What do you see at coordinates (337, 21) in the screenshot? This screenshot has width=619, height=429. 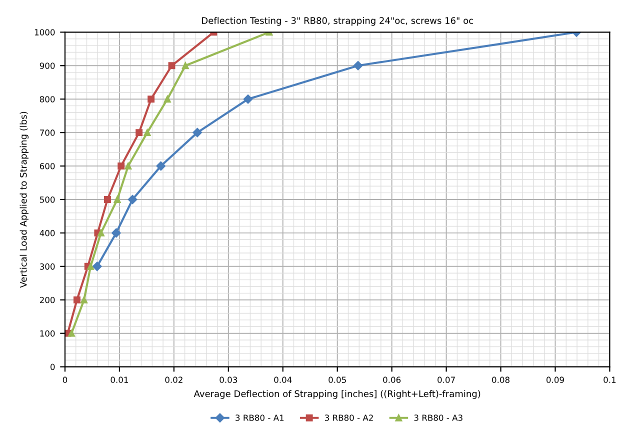 I see `chart-title: Deflection Testing - 3" RB80, strapping 24"oc, screws 16" oc` at bounding box center [337, 21].